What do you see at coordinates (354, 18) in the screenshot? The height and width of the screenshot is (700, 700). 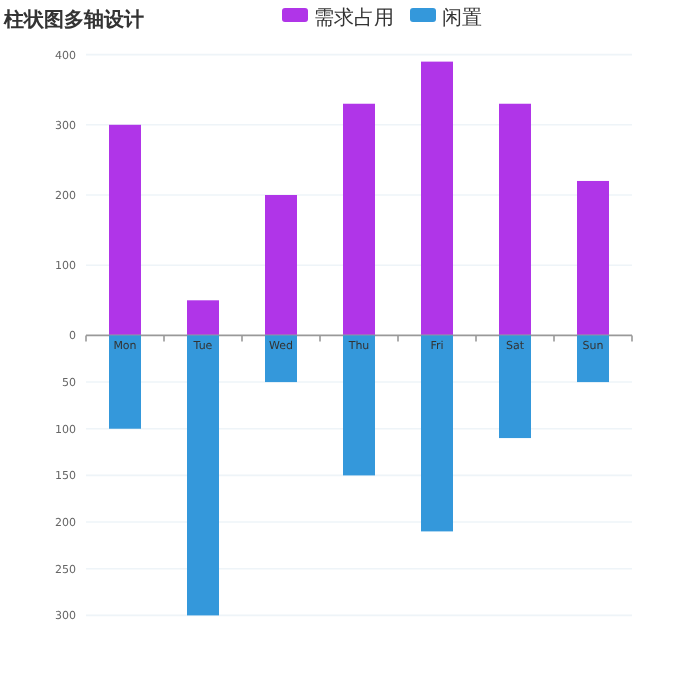 I see `legend-label: 需求占用` at bounding box center [354, 18].